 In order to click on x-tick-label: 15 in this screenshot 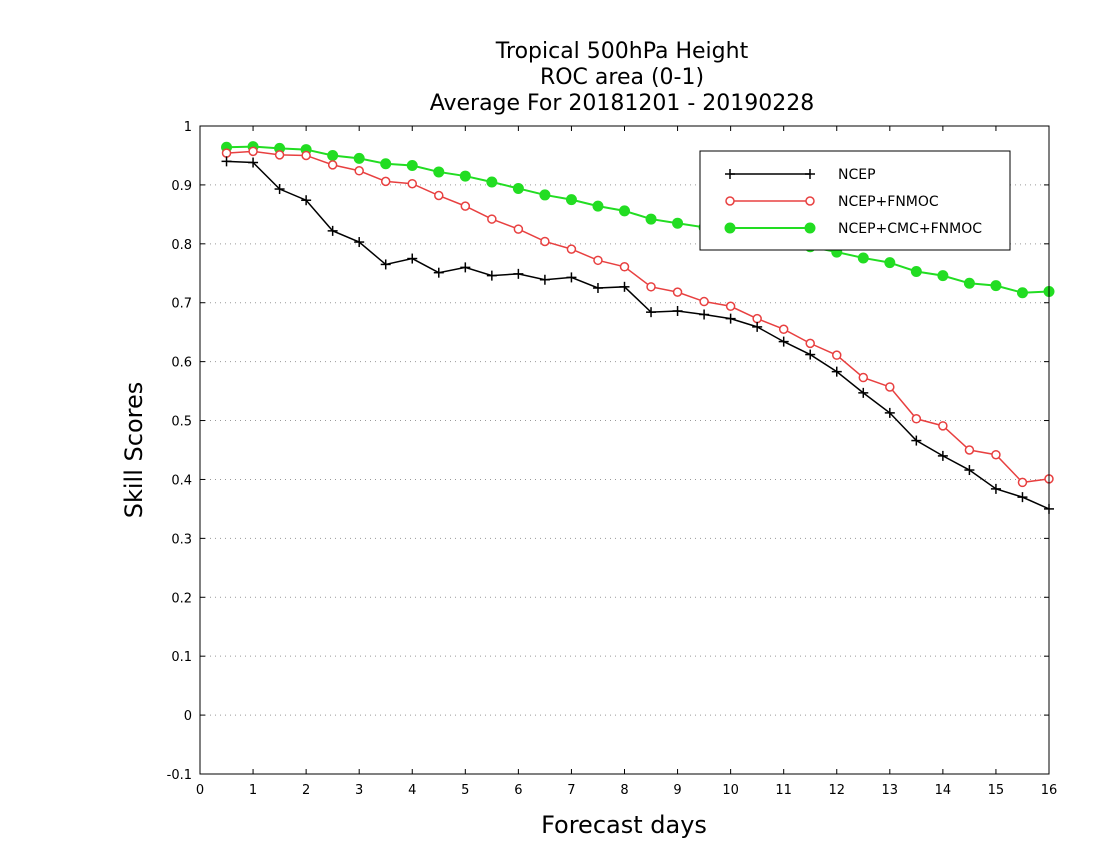, I will do `click(996, 790)`.